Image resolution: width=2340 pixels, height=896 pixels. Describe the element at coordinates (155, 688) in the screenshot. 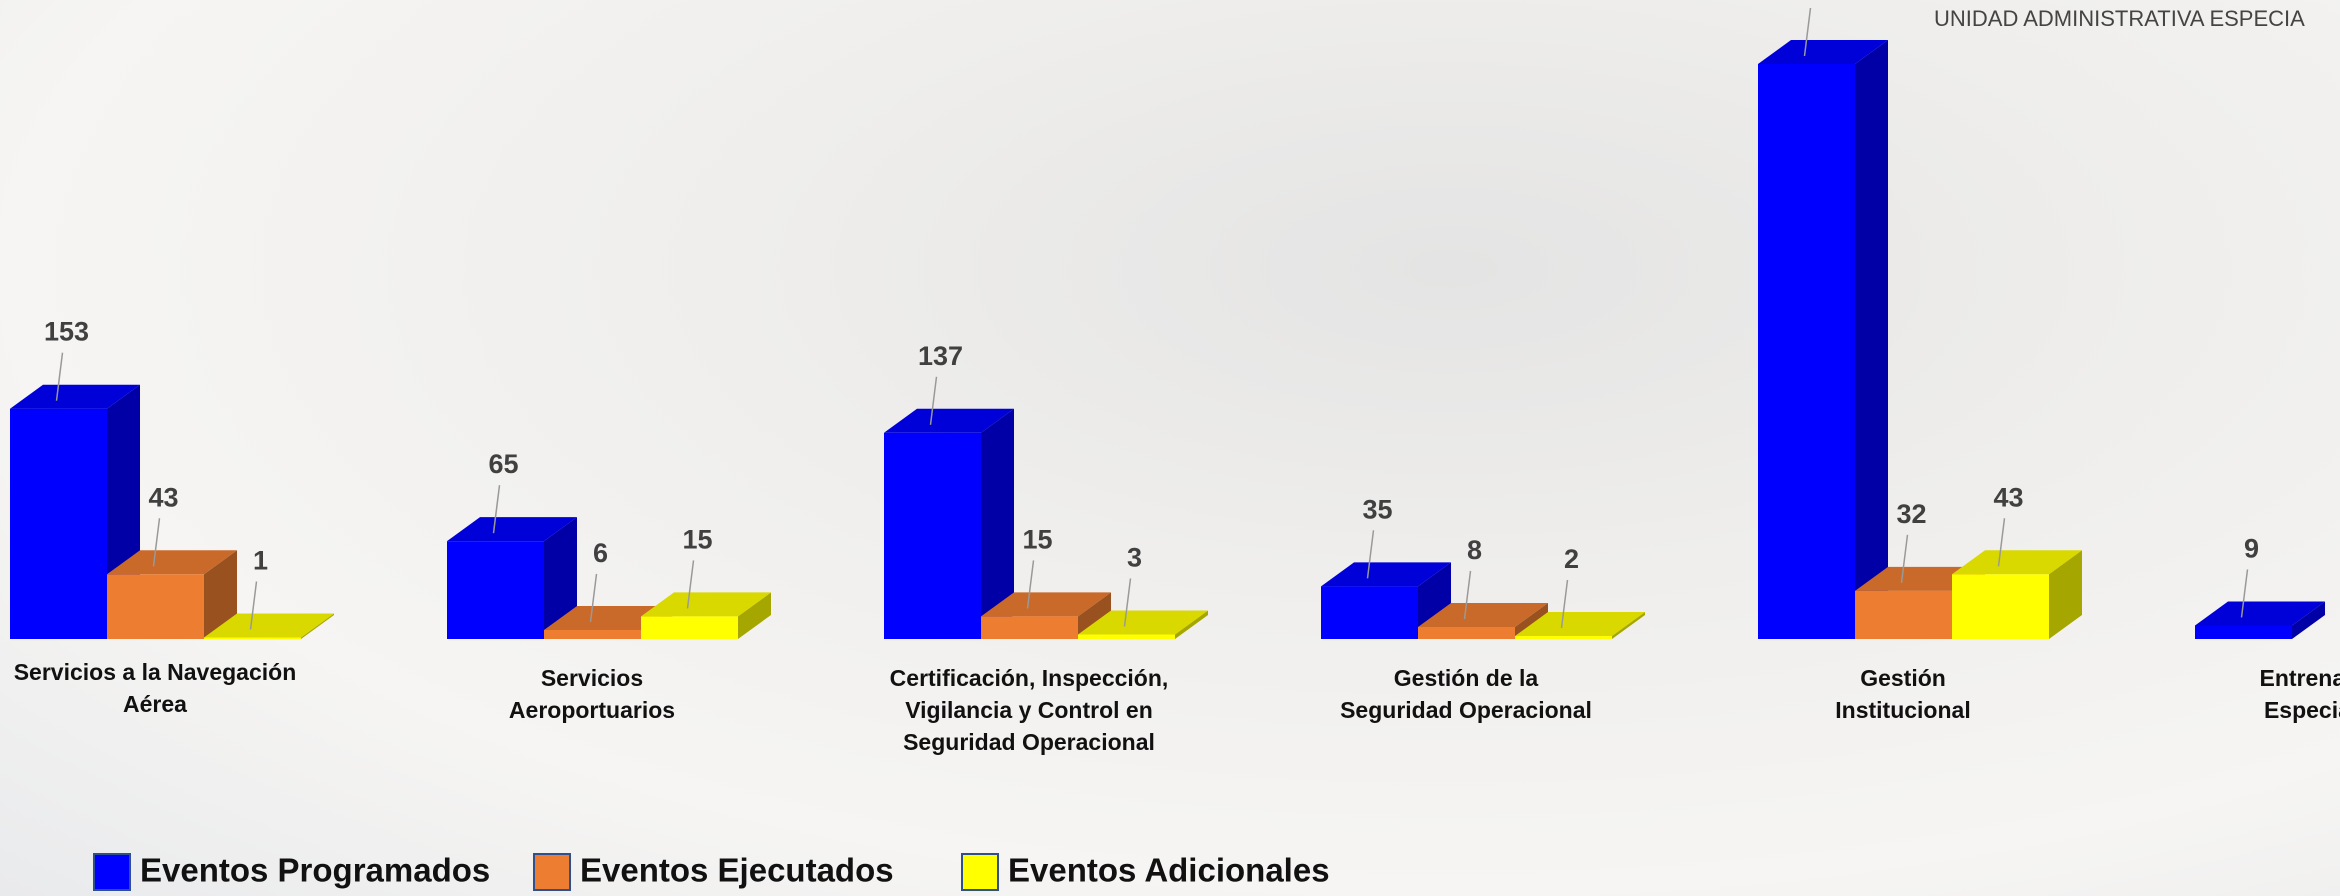

I see `x-tick-label: Servicios a la Navegación Aérea` at that location.